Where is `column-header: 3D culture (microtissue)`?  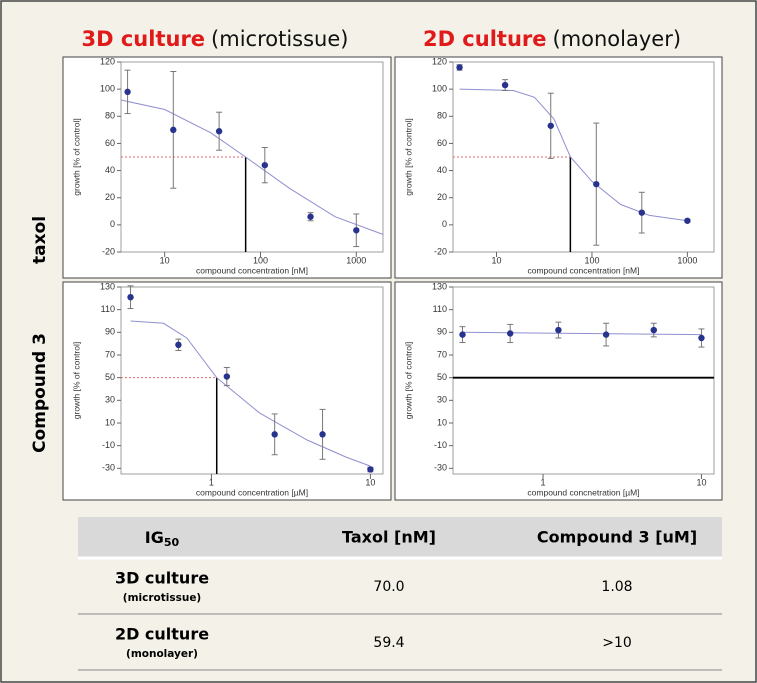
column-header: 3D culture (microtissue) is located at coordinates (215, 39).